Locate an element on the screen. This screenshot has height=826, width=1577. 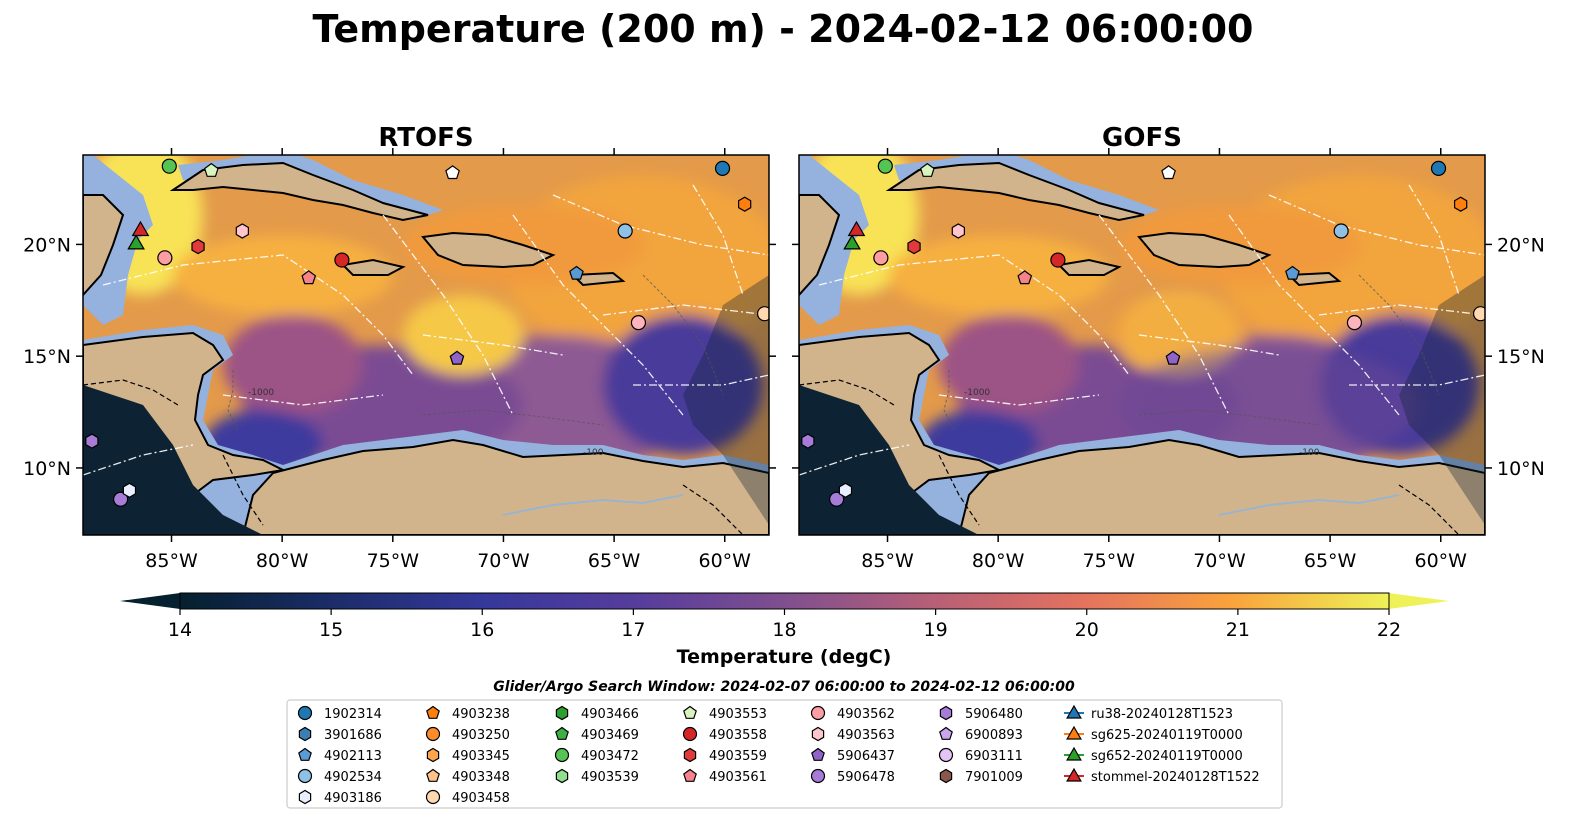
legend-label: 4903186 is located at coordinates (353, 798).